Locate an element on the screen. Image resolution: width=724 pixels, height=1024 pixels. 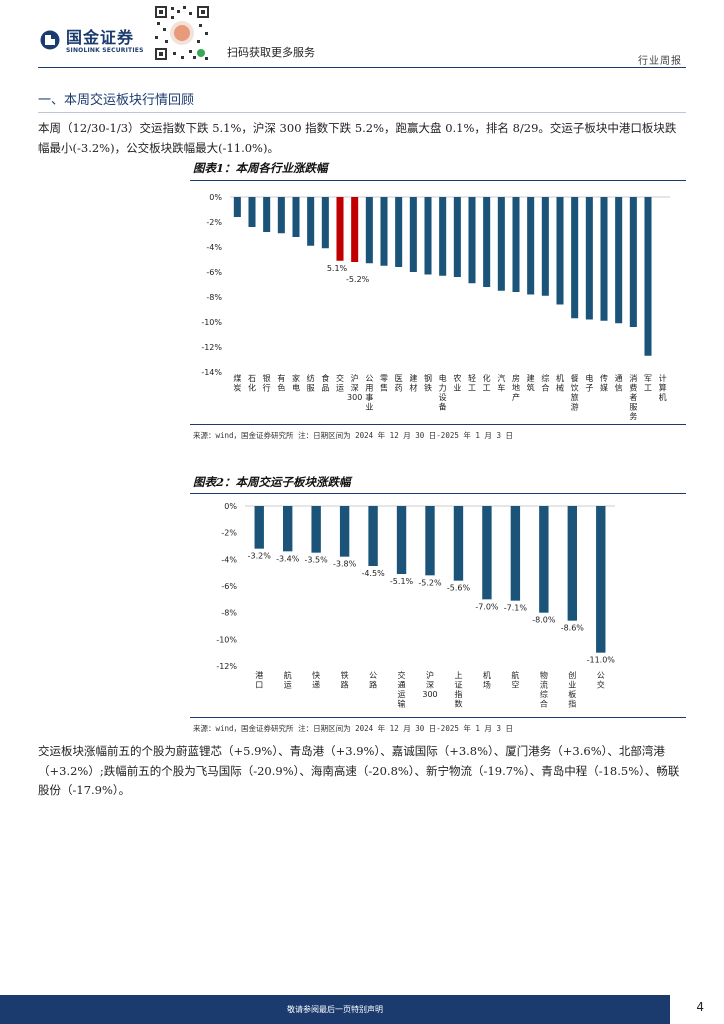
footer-bar is located at coordinates (335, 1009).